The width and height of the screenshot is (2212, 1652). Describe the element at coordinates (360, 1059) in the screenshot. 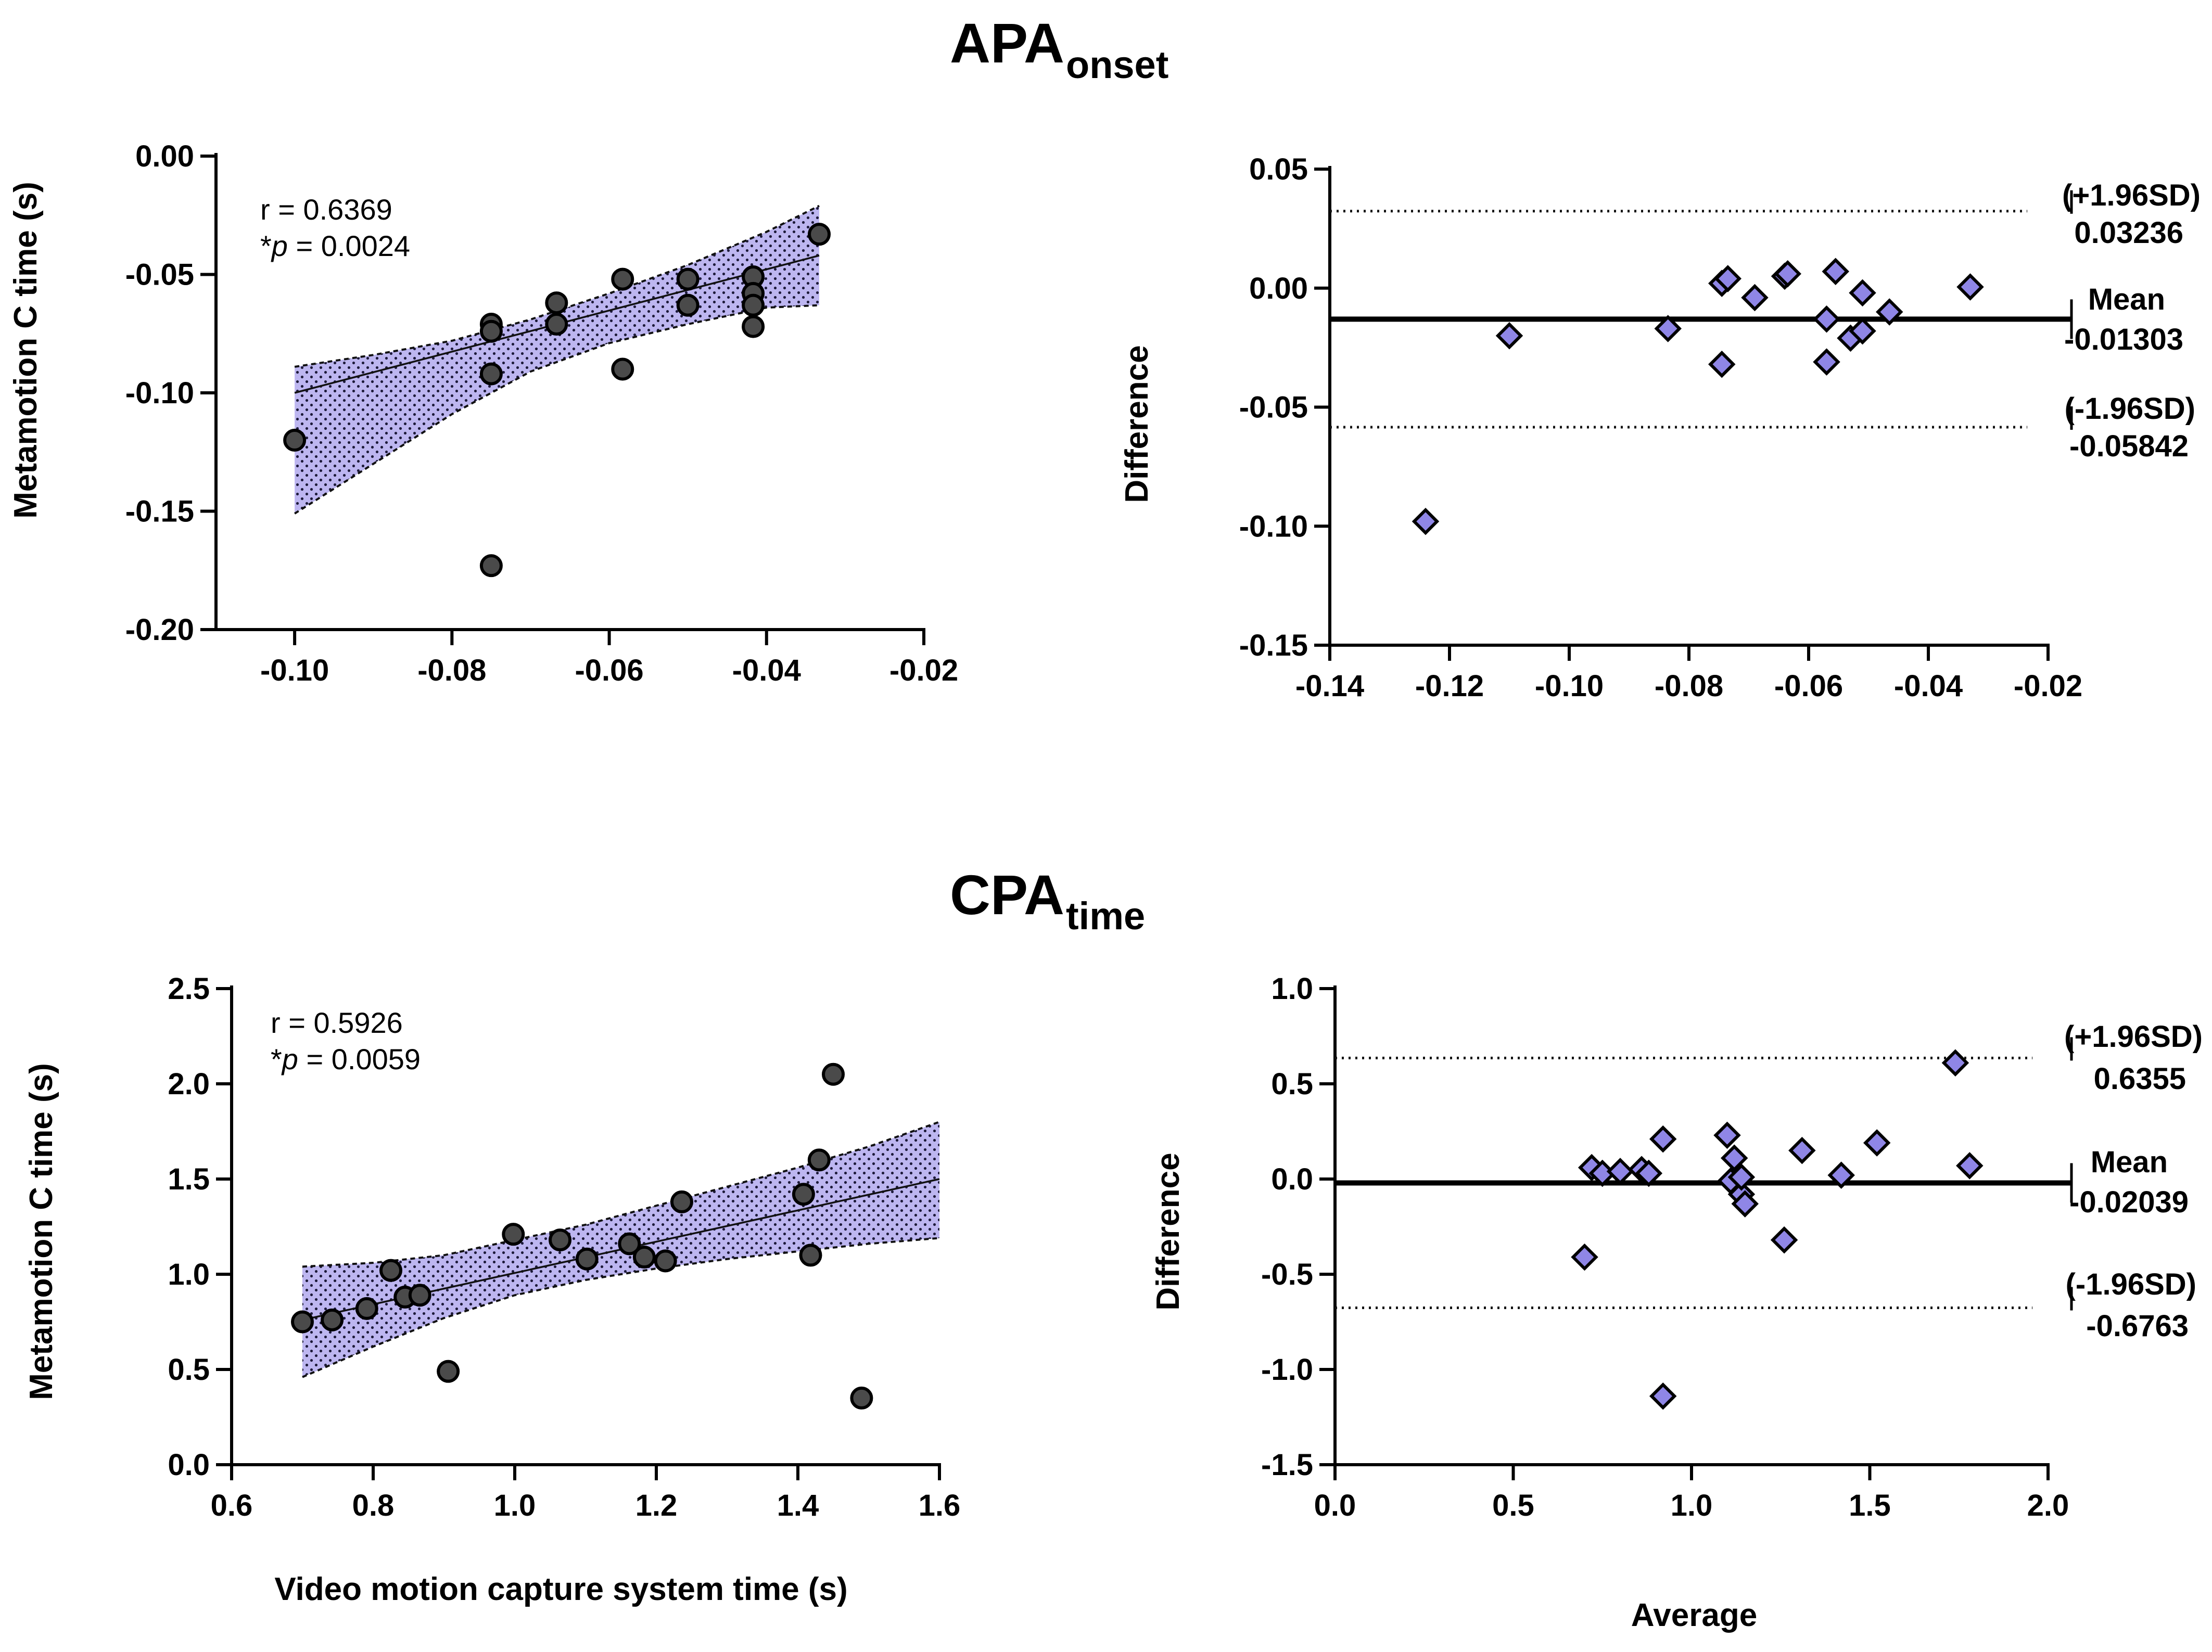

I see `p-value-number: = 0.0059` at that location.